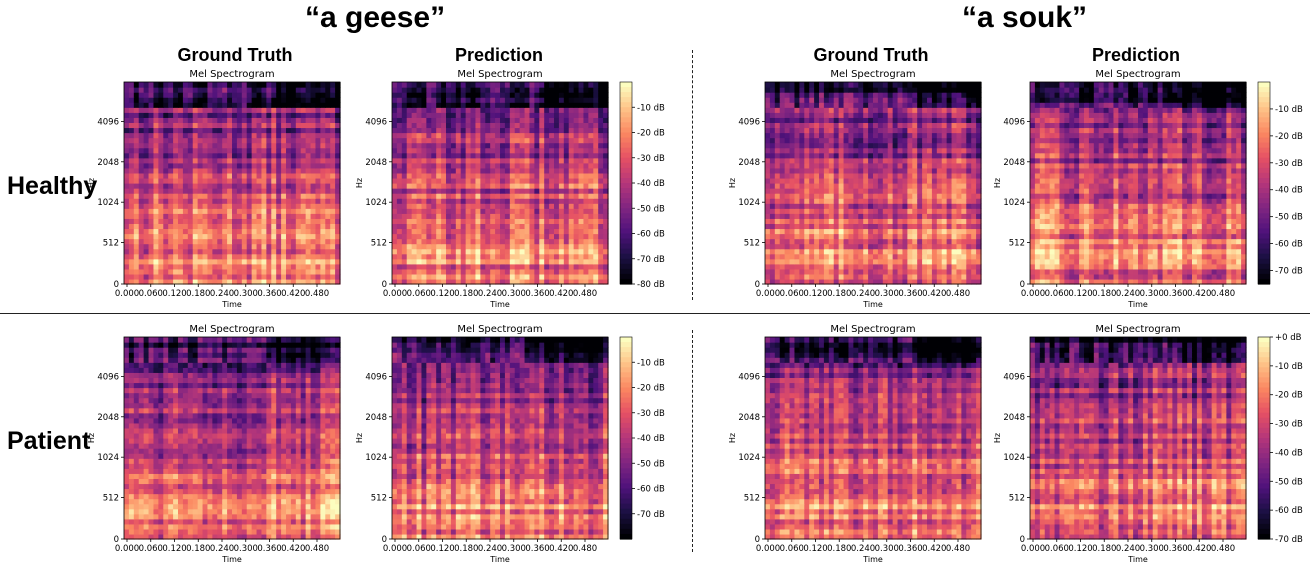 Image resolution: width=1310 pixels, height=571 pixels. I want to click on column-title-prediction-souk: Prediction, so click(1136, 55).